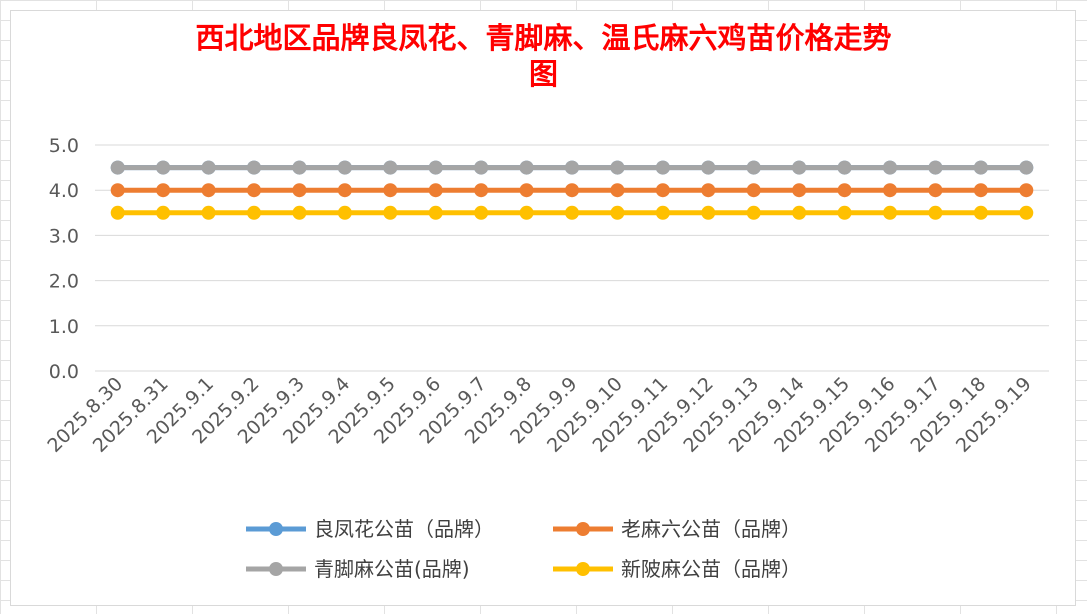  What do you see at coordinates (392, 569) in the screenshot?
I see `legend-label: 青脚麻公苗(品牌)` at bounding box center [392, 569].